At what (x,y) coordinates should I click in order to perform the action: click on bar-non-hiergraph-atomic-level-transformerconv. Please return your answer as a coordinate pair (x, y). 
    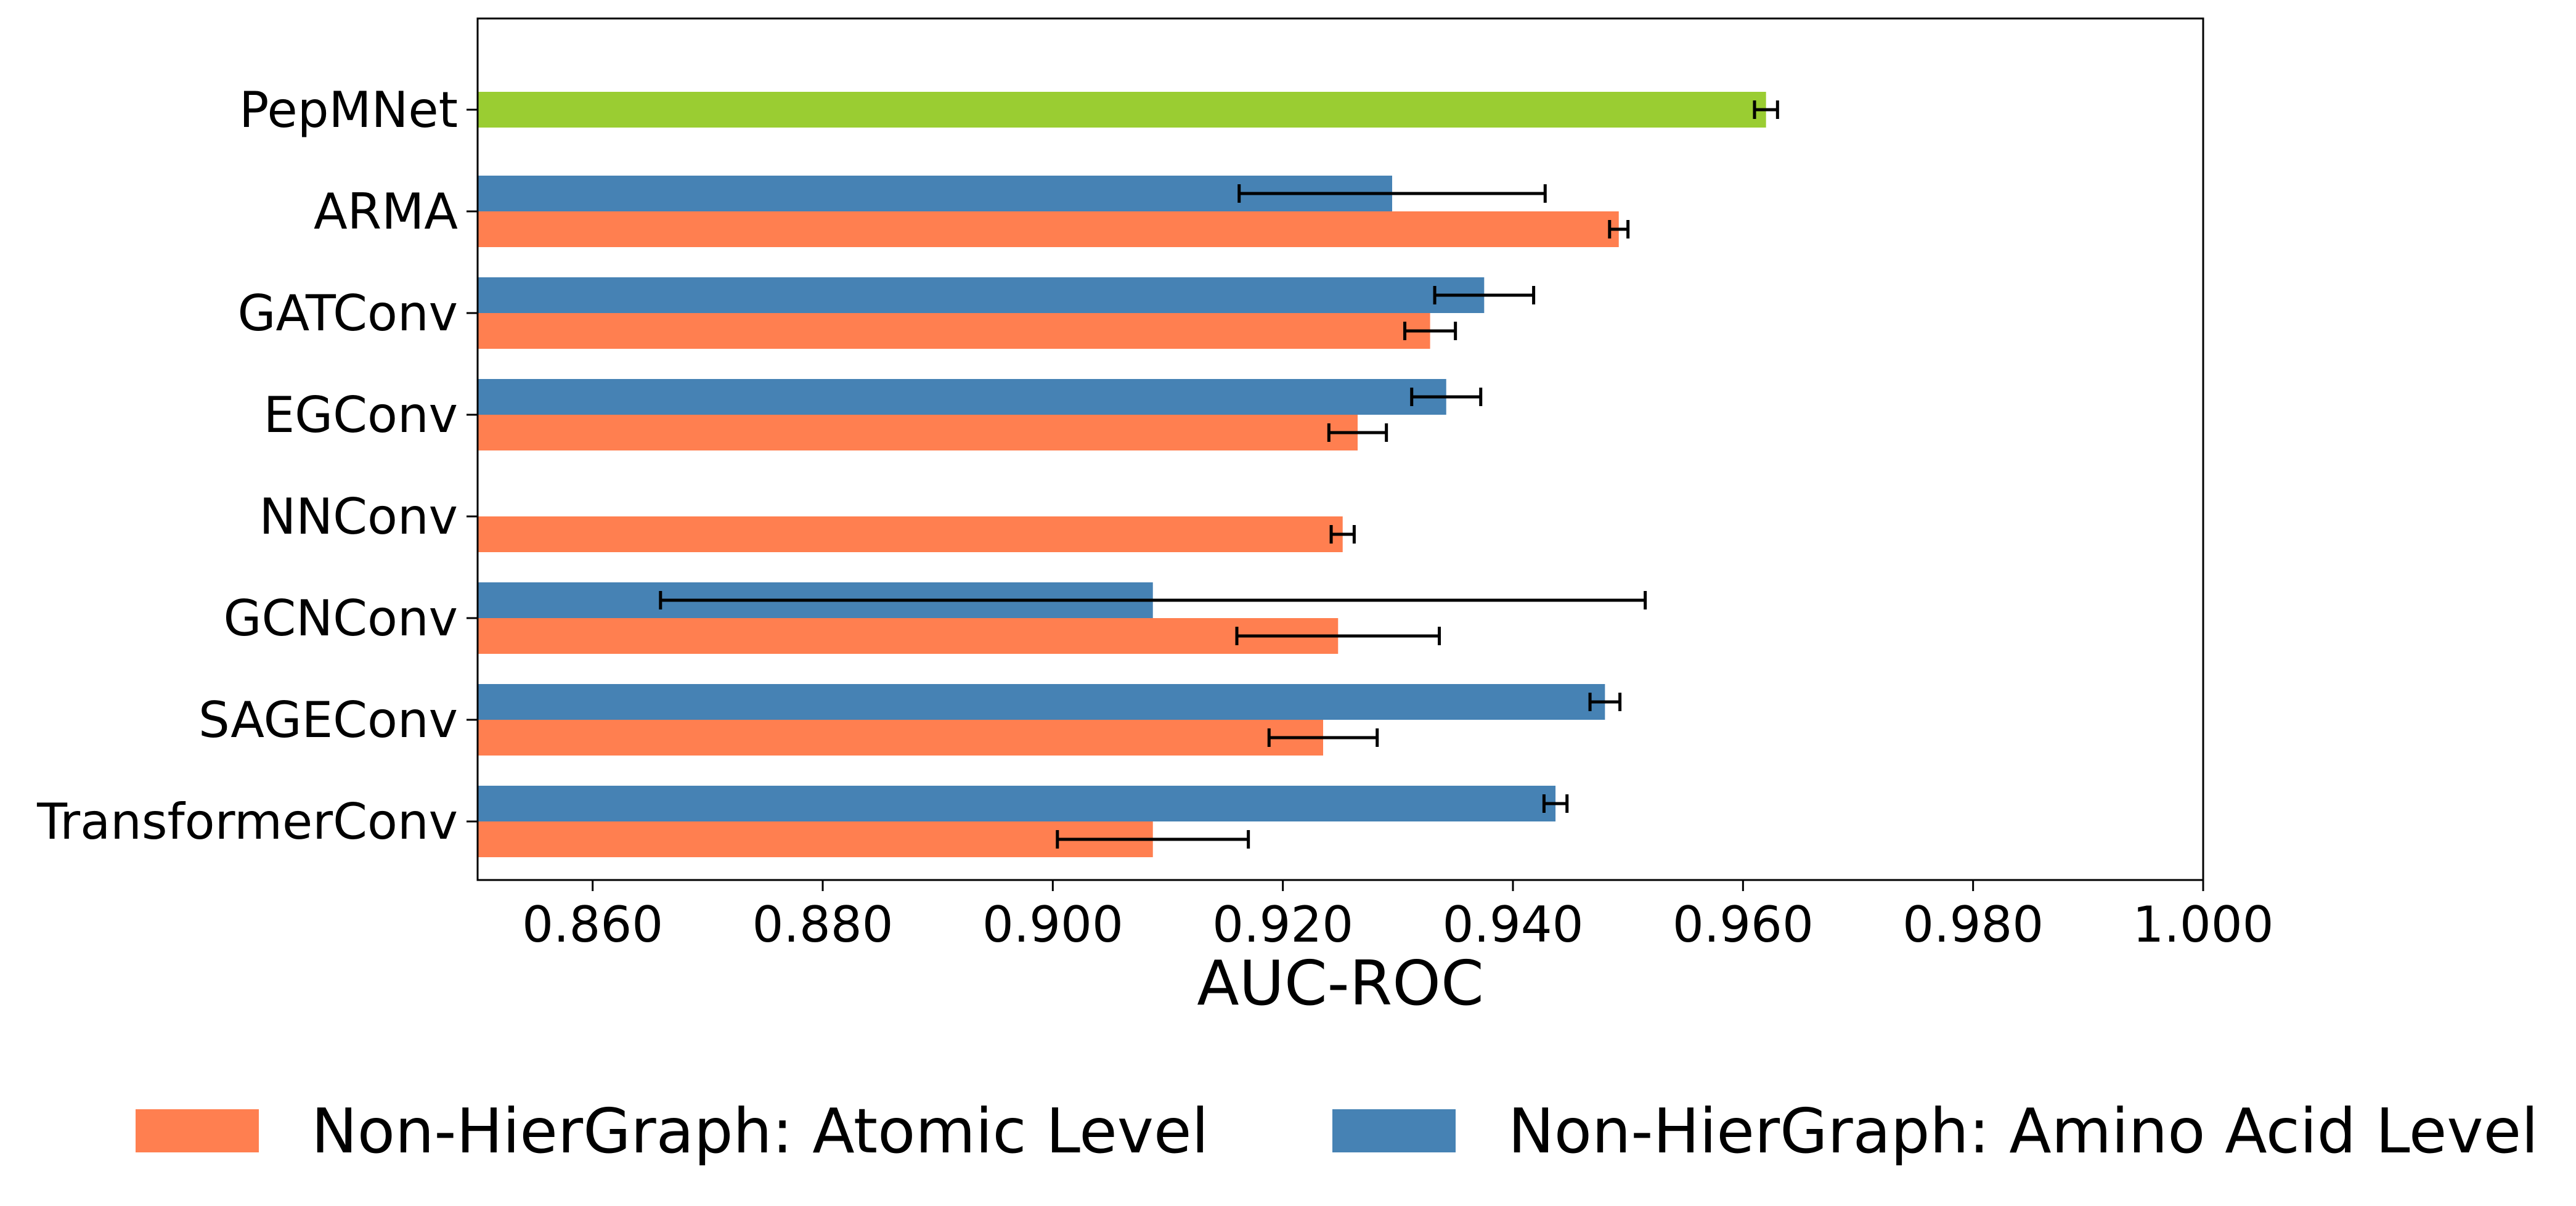
    Looking at the image, I should click on (816, 839).